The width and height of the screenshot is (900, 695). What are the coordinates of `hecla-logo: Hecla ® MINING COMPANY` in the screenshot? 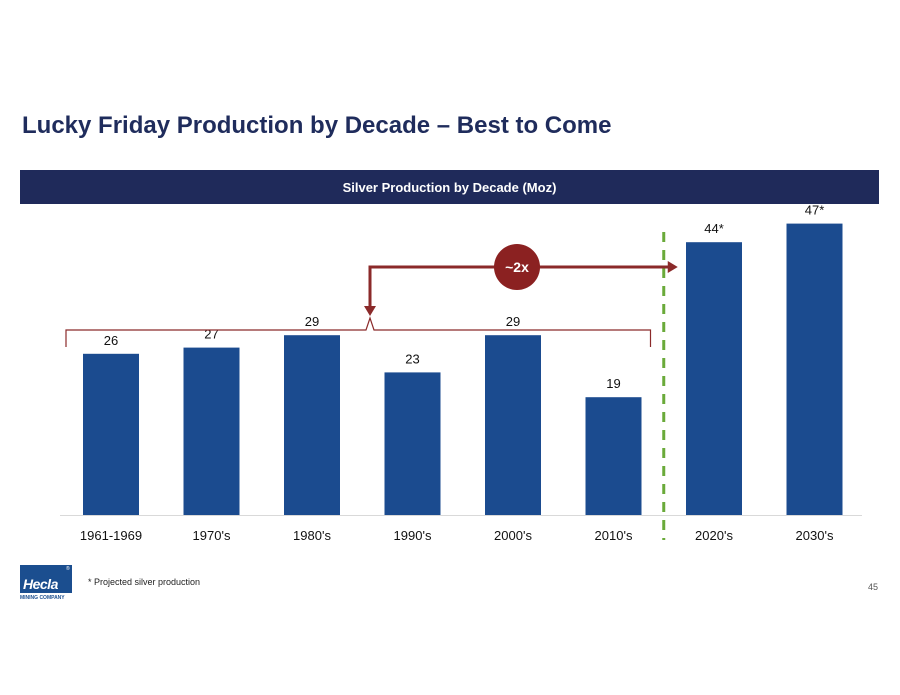 It's located at (48, 588).